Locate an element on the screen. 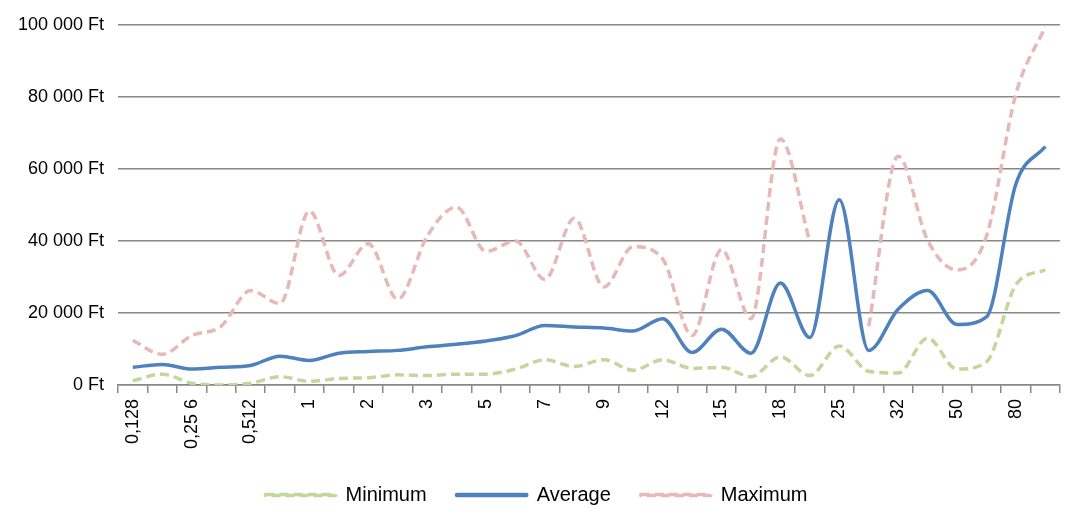 Image resolution: width=1073 pixels, height=515 pixels. x-tick-label: 15 is located at coordinates (720, 408).